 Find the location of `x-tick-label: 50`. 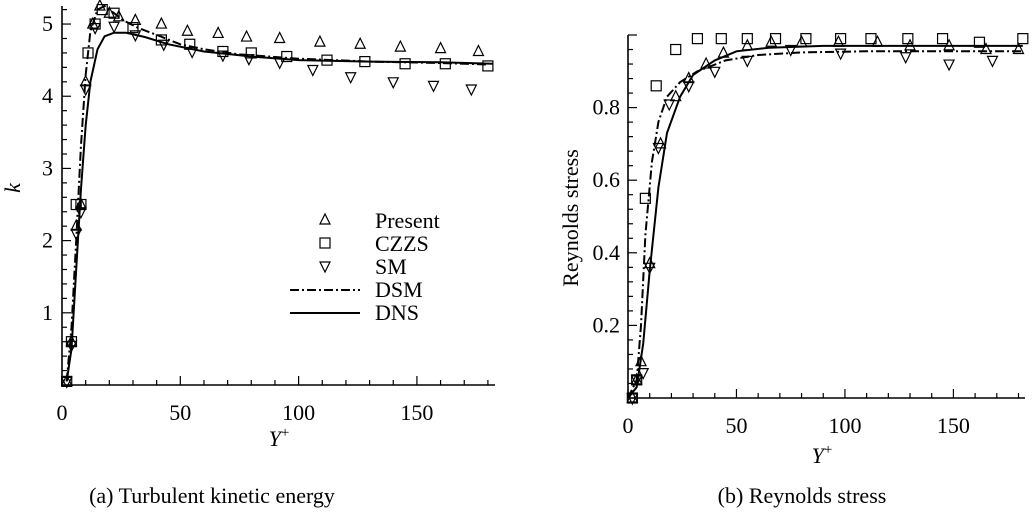

x-tick-label: 50 is located at coordinates (180, 412).